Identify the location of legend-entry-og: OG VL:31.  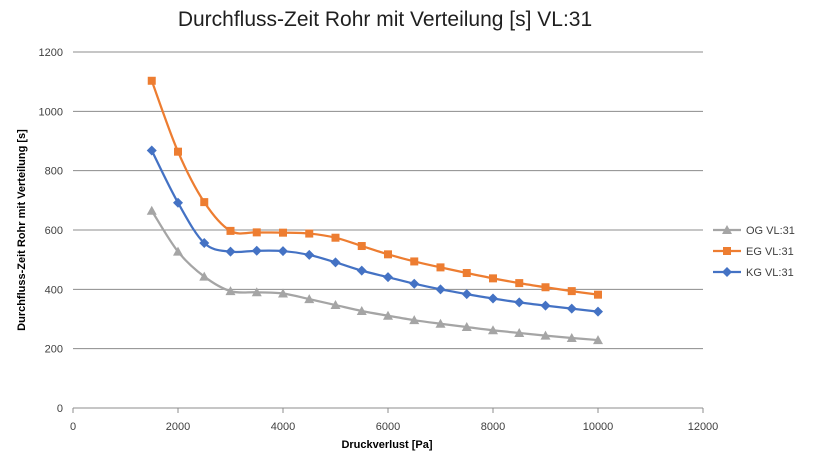
(754, 231).